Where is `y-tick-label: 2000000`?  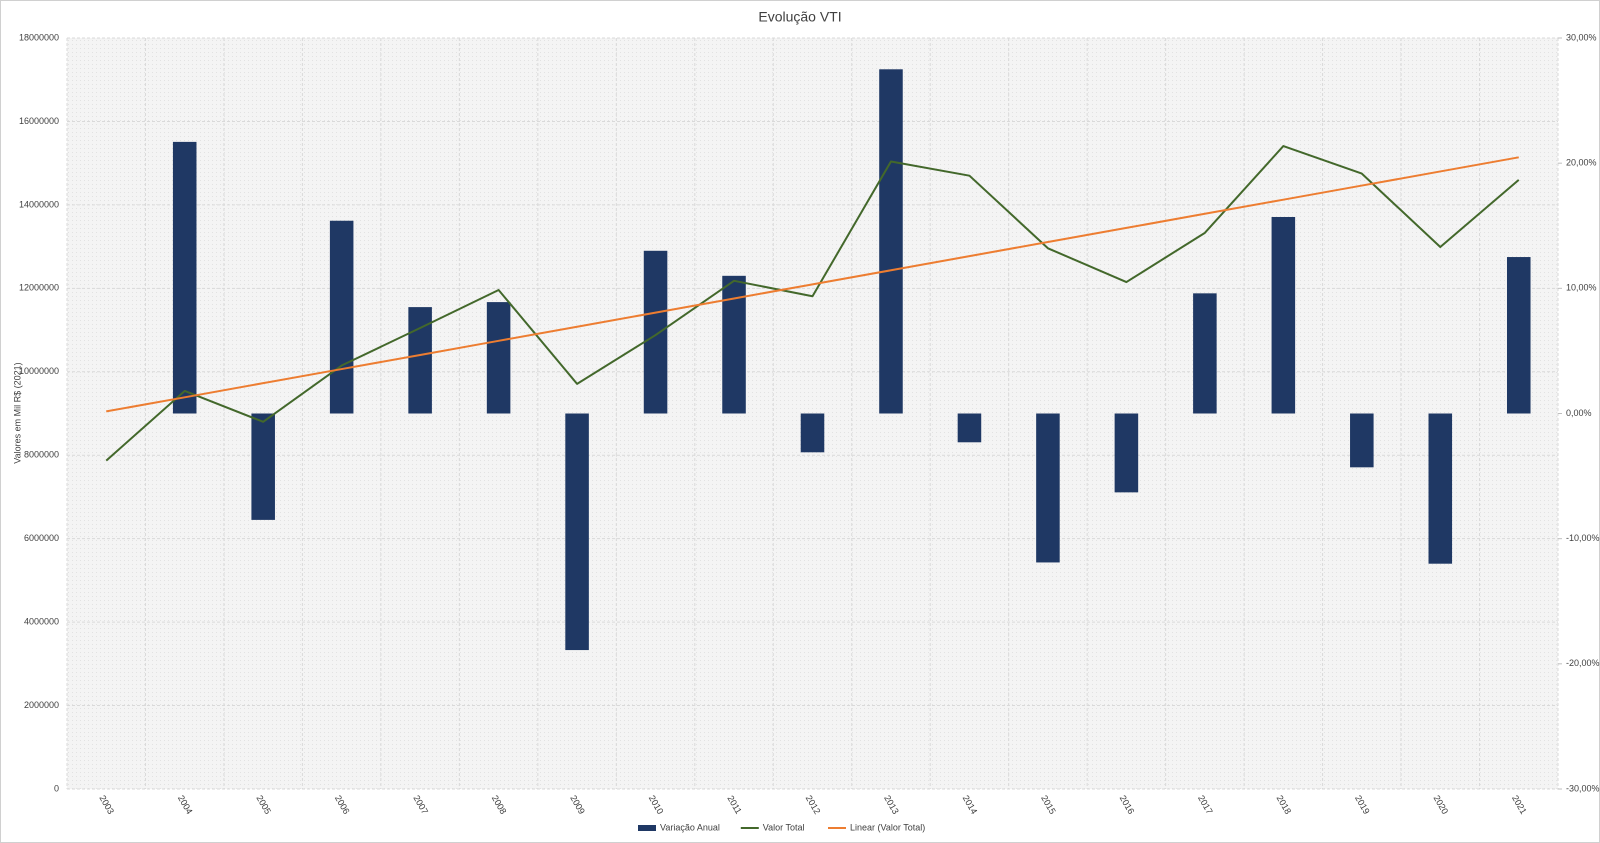
y-tick-label: 2000000 is located at coordinates (41, 705).